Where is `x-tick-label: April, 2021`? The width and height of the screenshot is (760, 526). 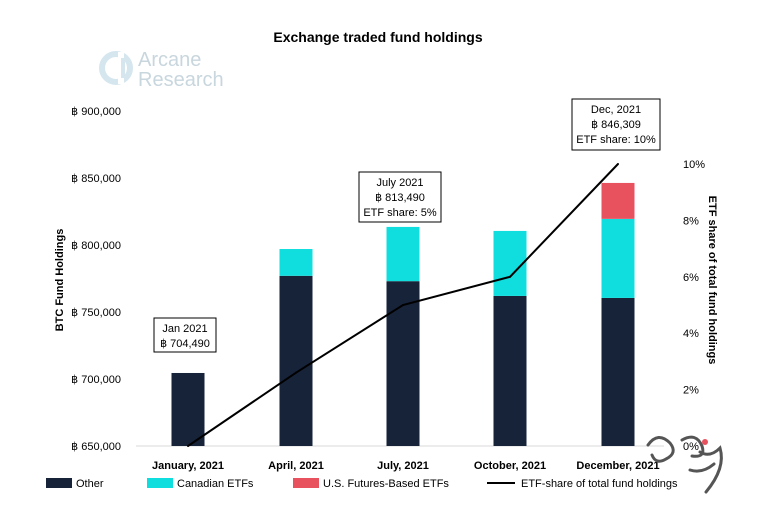
x-tick-label: April, 2021 is located at coordinates (296, 466).